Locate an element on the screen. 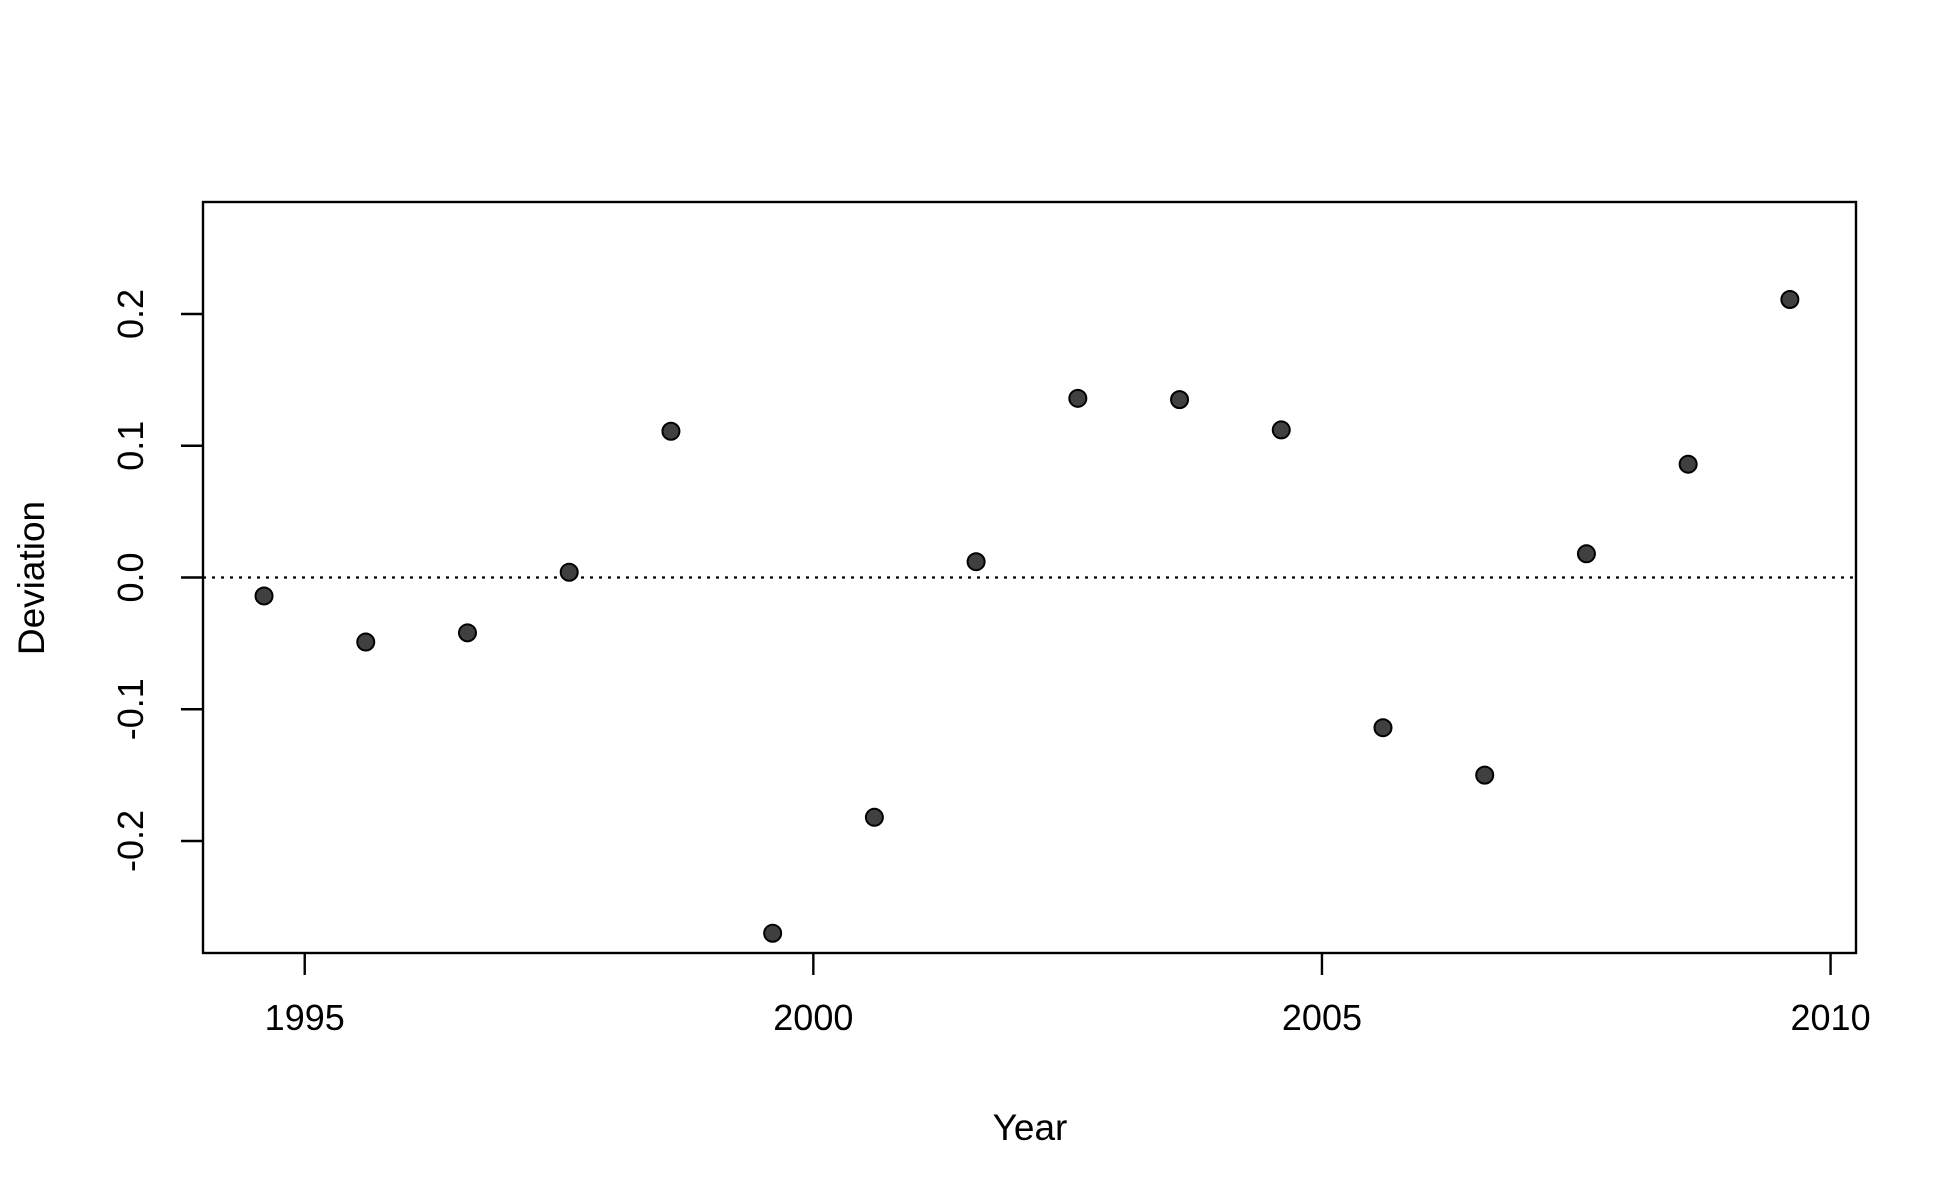 The height and width of the screenshot is (1200, 1950). x-axis-label: Year is located at coordinates (1030, 1127).